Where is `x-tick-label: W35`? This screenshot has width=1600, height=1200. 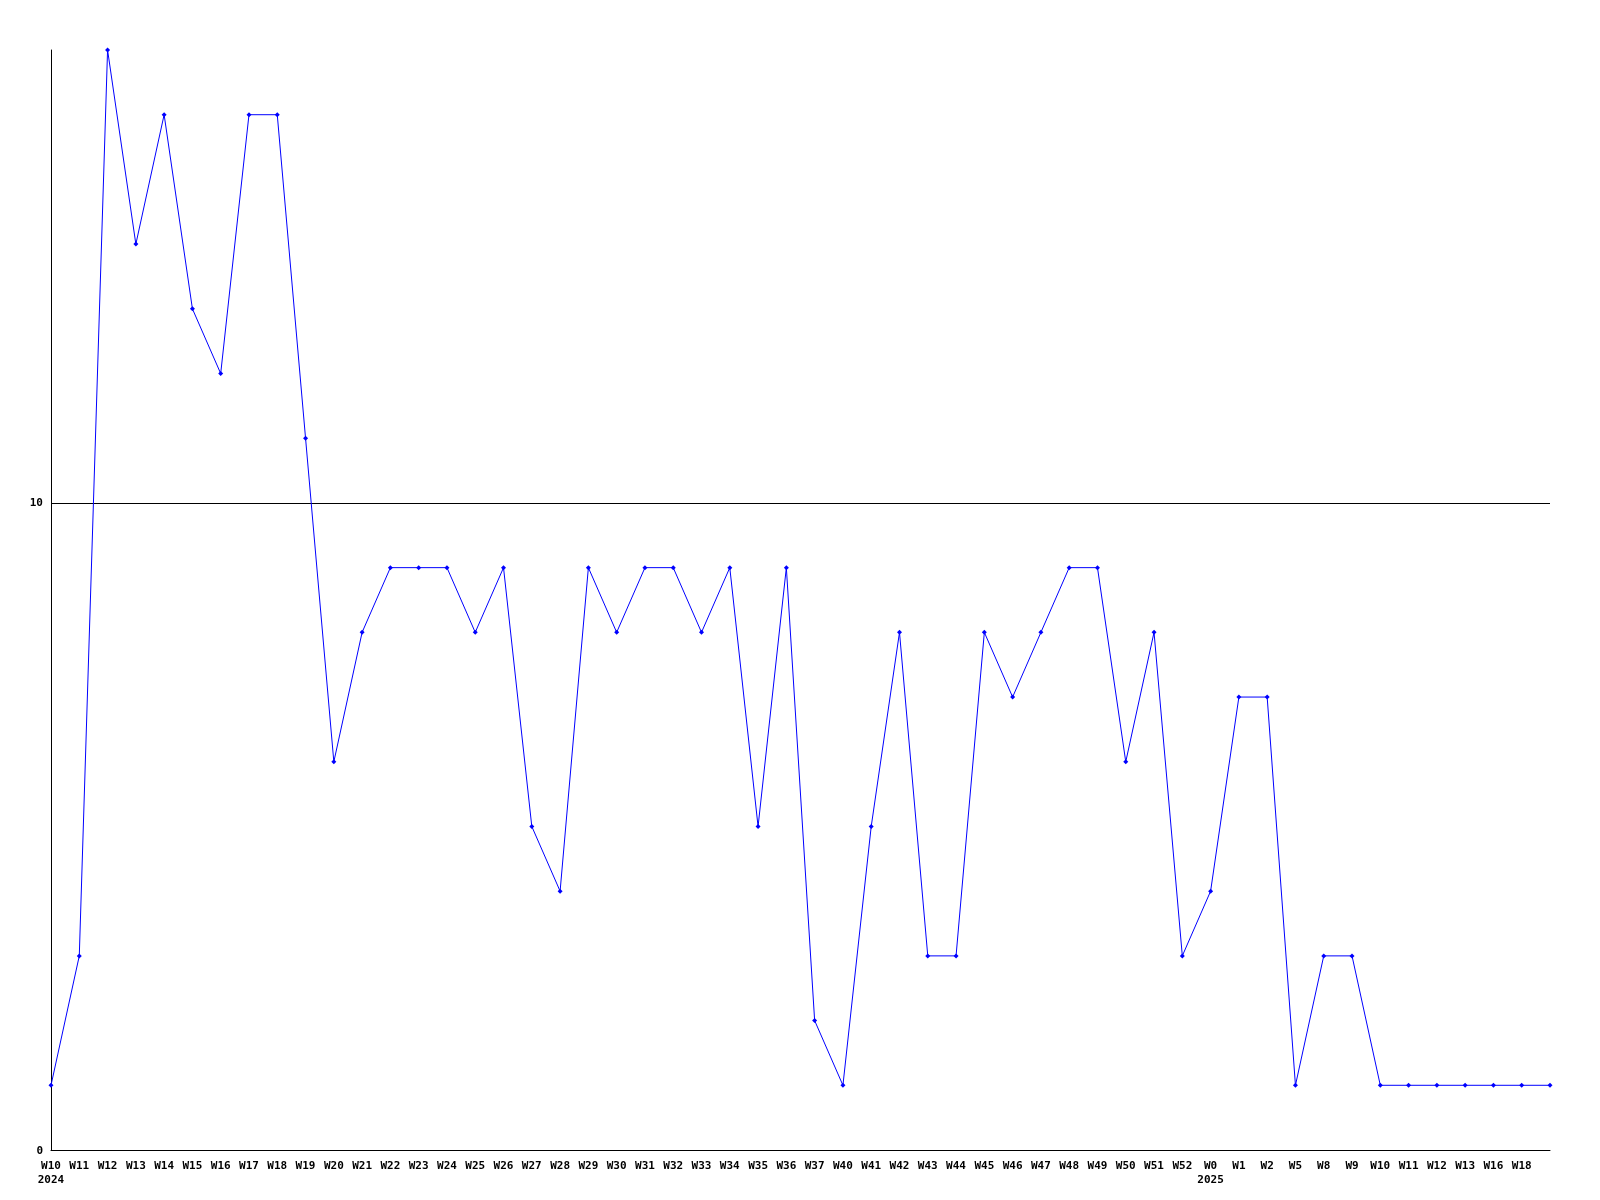 x-tick-label: W35 is located at coordinates (758, 1165).